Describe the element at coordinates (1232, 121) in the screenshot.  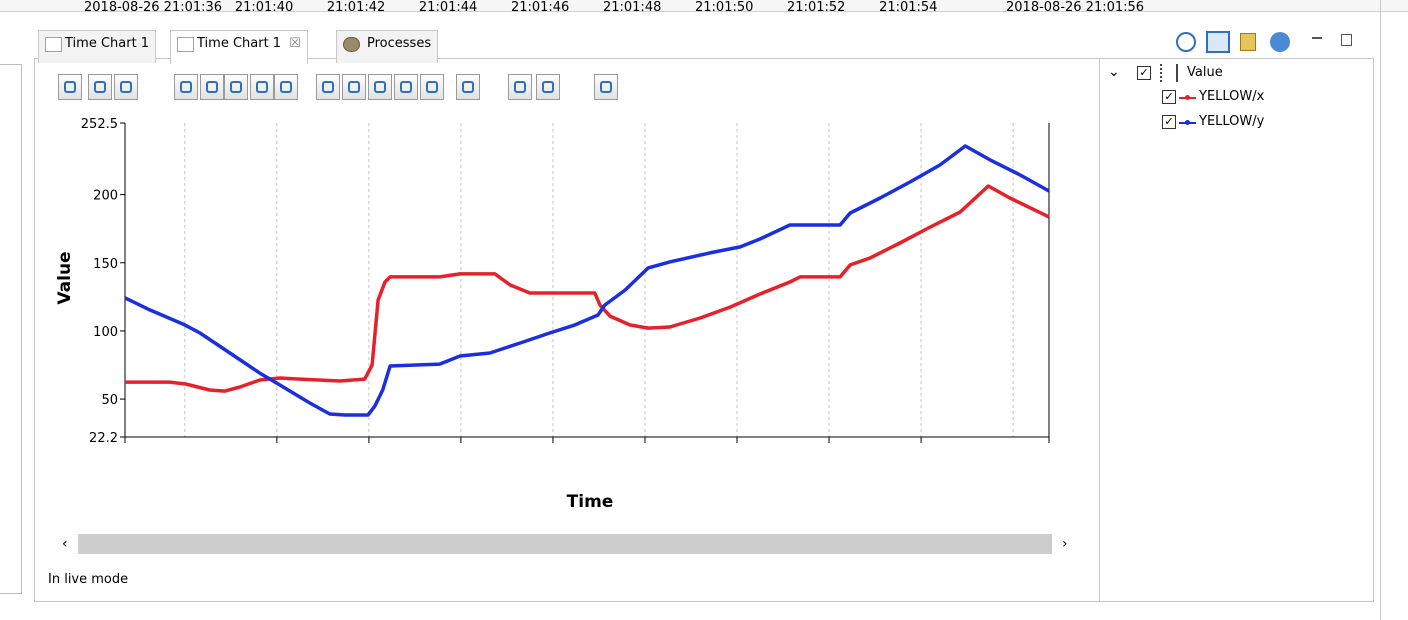
I see `legend-label: YELLOW/y` at that location.